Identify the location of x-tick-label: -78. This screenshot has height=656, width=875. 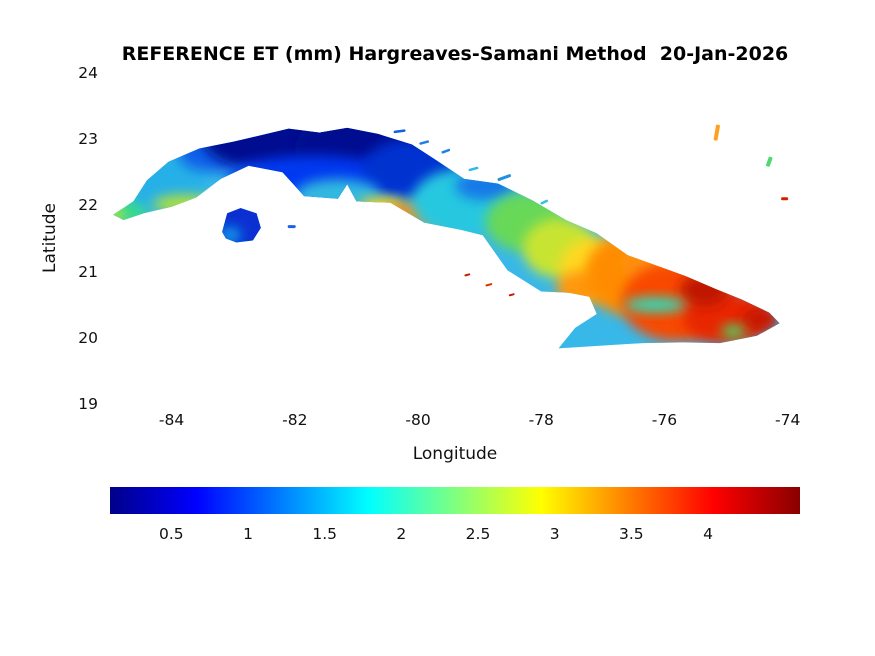
(541, 420).